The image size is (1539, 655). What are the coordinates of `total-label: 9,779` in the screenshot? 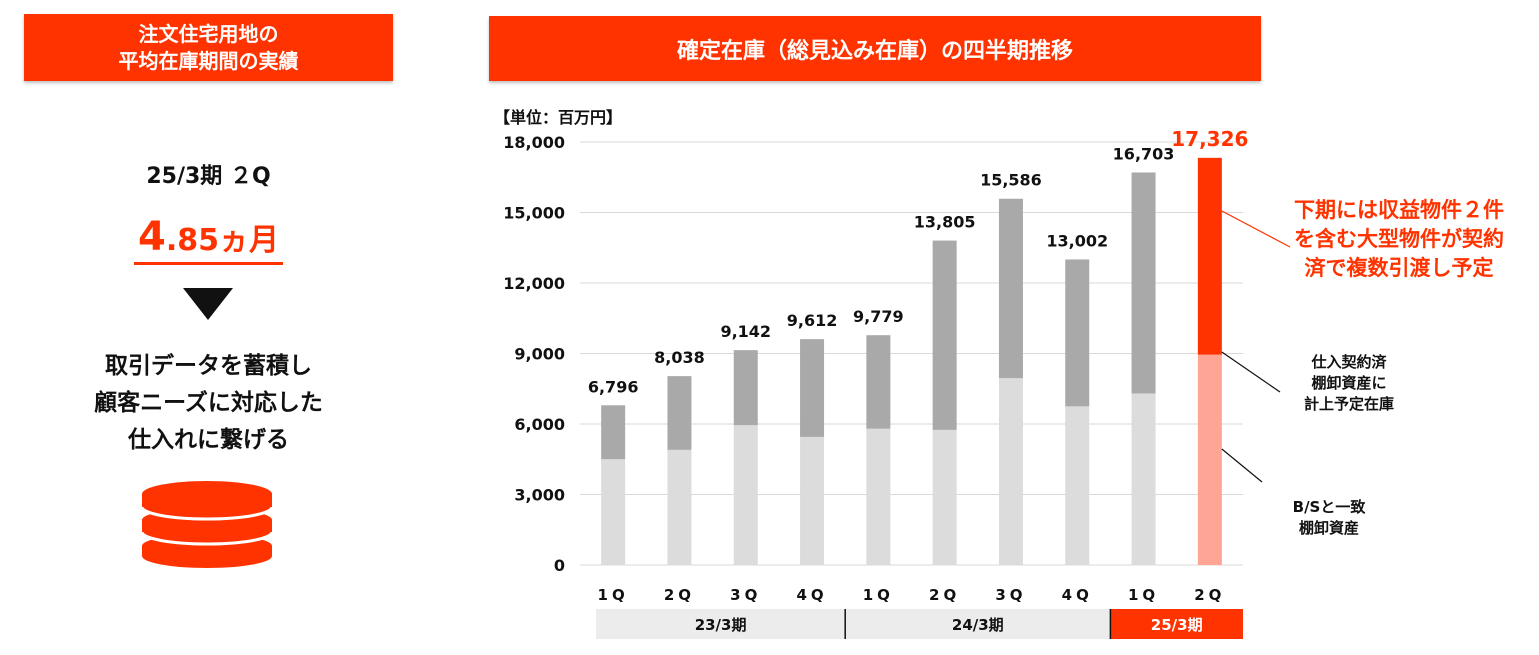 It's located at (878, 316).